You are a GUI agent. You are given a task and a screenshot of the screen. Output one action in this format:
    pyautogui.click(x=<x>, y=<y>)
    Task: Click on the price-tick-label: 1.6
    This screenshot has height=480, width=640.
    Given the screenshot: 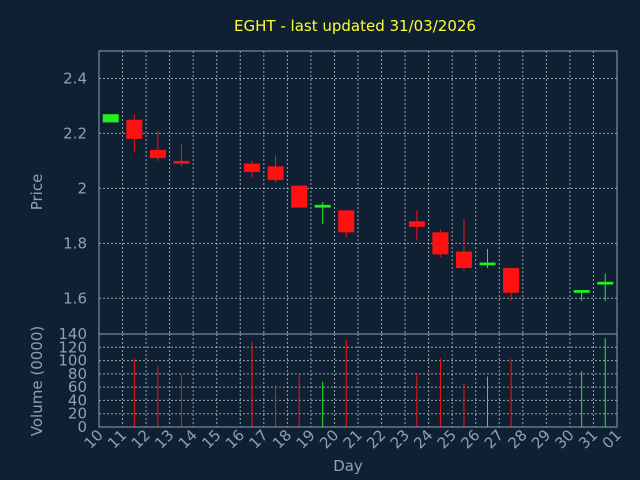 What is the action you would take?
    pyautogui.click(x=75, y=298)
    